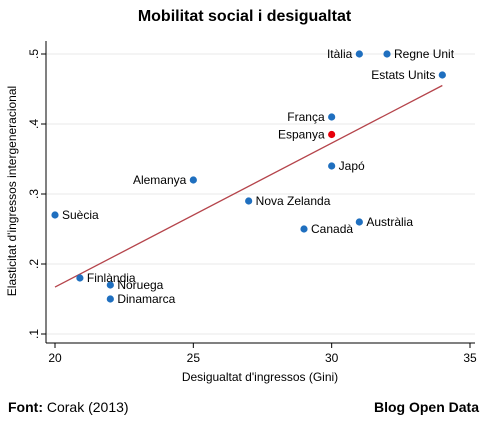 Image resolution: width=489 pixels, height=423 pixels. What do you see at coordinates (470, 358) in the screenshot?
I see `x-tick-label: 35` at bounding box center [470, 358].